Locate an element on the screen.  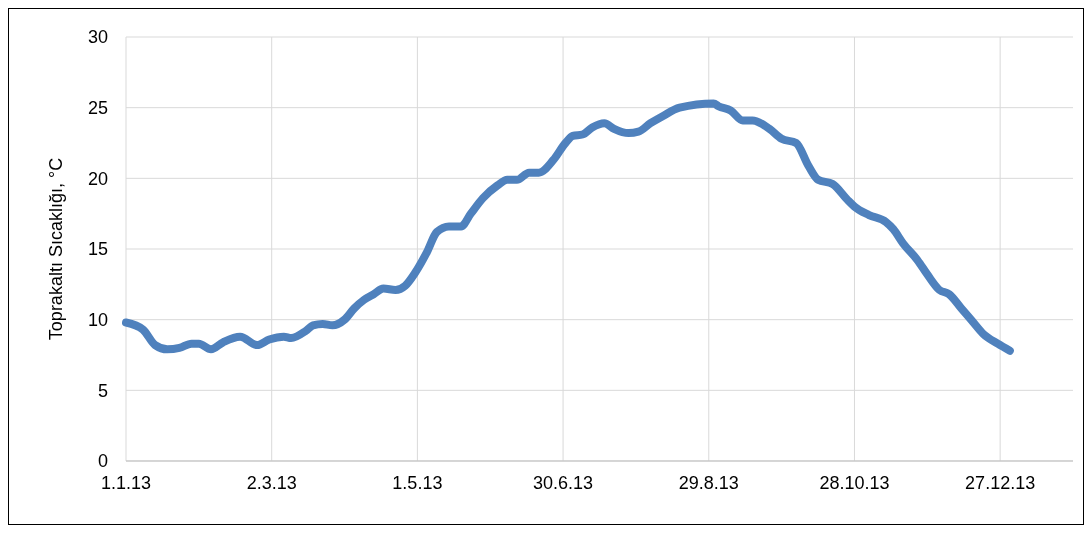
y-tick-label: 0 is located at coordinates (102, 461).